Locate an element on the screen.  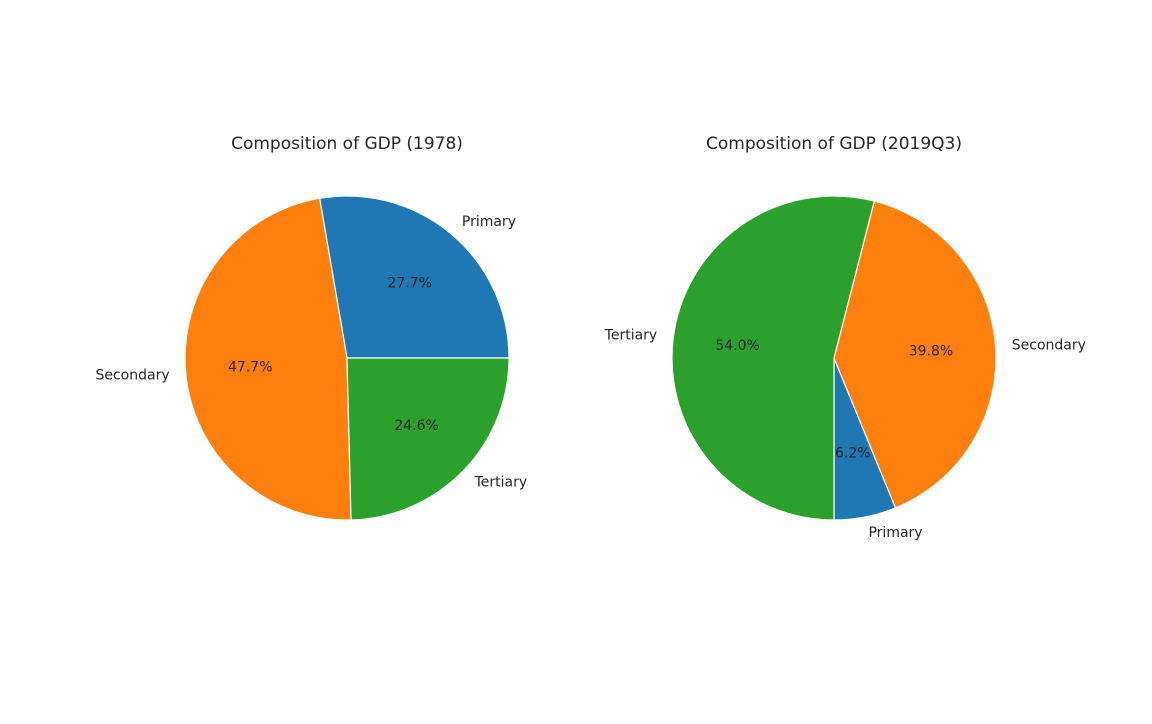
slice-percent-secondary-2019q3: 39.8% is located at coordinates (931, 351).